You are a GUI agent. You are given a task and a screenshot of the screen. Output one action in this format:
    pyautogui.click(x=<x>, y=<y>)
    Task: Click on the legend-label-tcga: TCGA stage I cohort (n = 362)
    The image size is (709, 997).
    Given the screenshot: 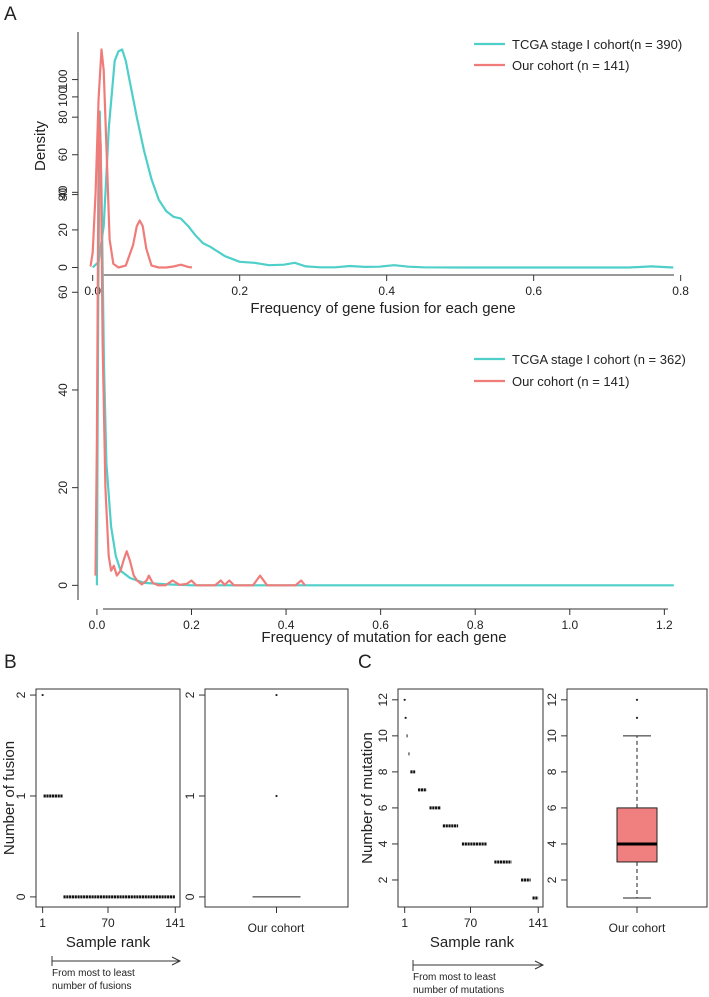 What is the action you would take?
    pyautogui.click(x=599, y=359)
    